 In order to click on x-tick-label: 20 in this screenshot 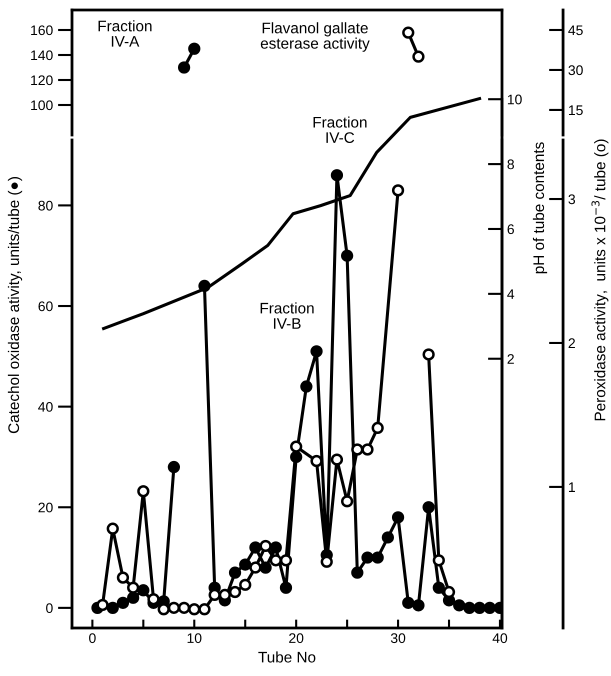, I will do `click(296, 638)`.